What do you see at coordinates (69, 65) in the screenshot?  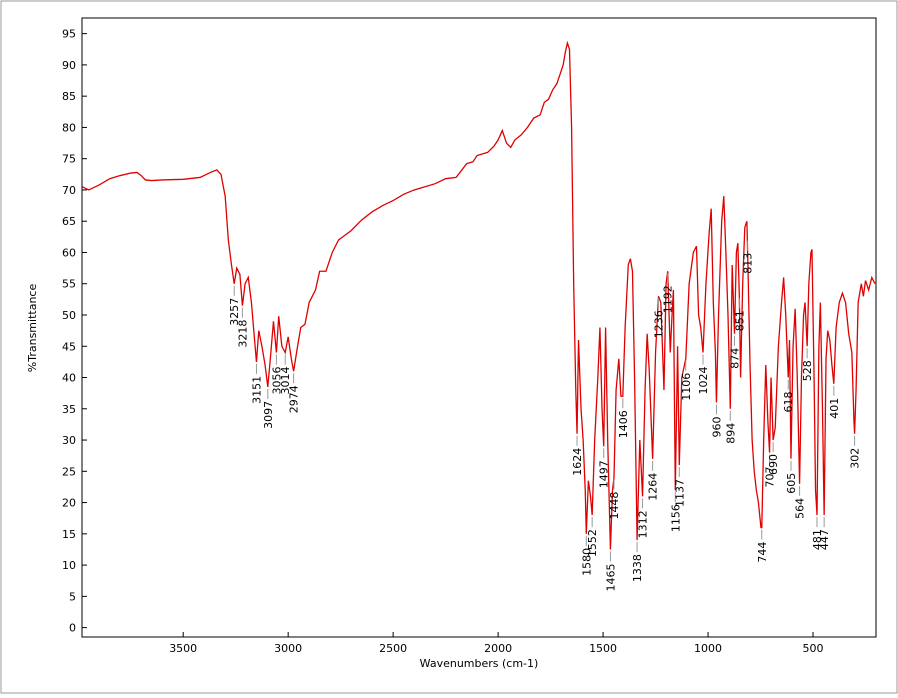 I see `y-tick-label: 90` at bounding box center [69, 65].